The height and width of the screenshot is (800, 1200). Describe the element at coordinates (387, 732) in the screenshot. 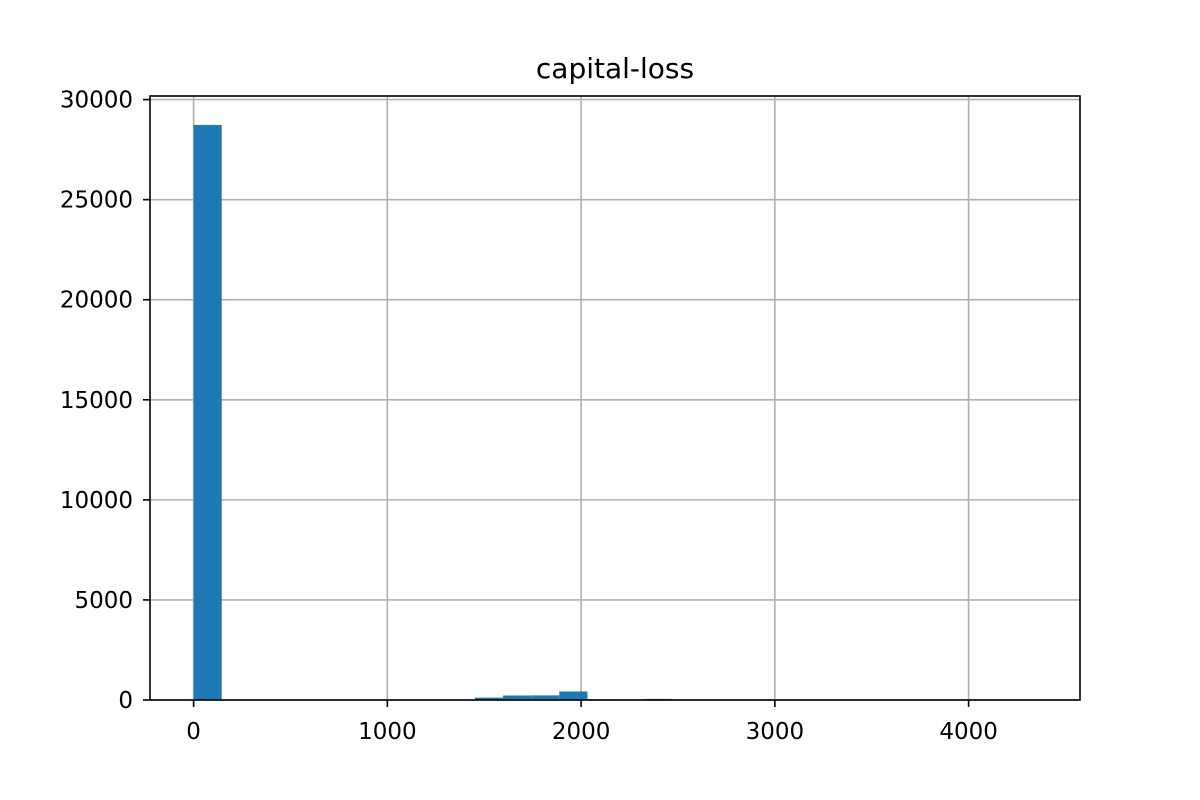

I see `x-tick-label-1: 1000` at that location.